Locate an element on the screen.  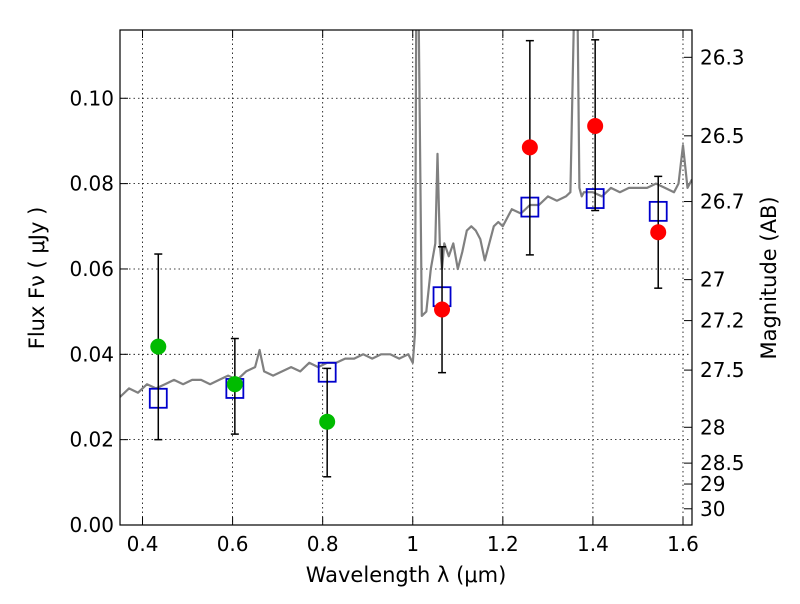
y-tick-label: 0.02 is located at coordinates (91, 440).